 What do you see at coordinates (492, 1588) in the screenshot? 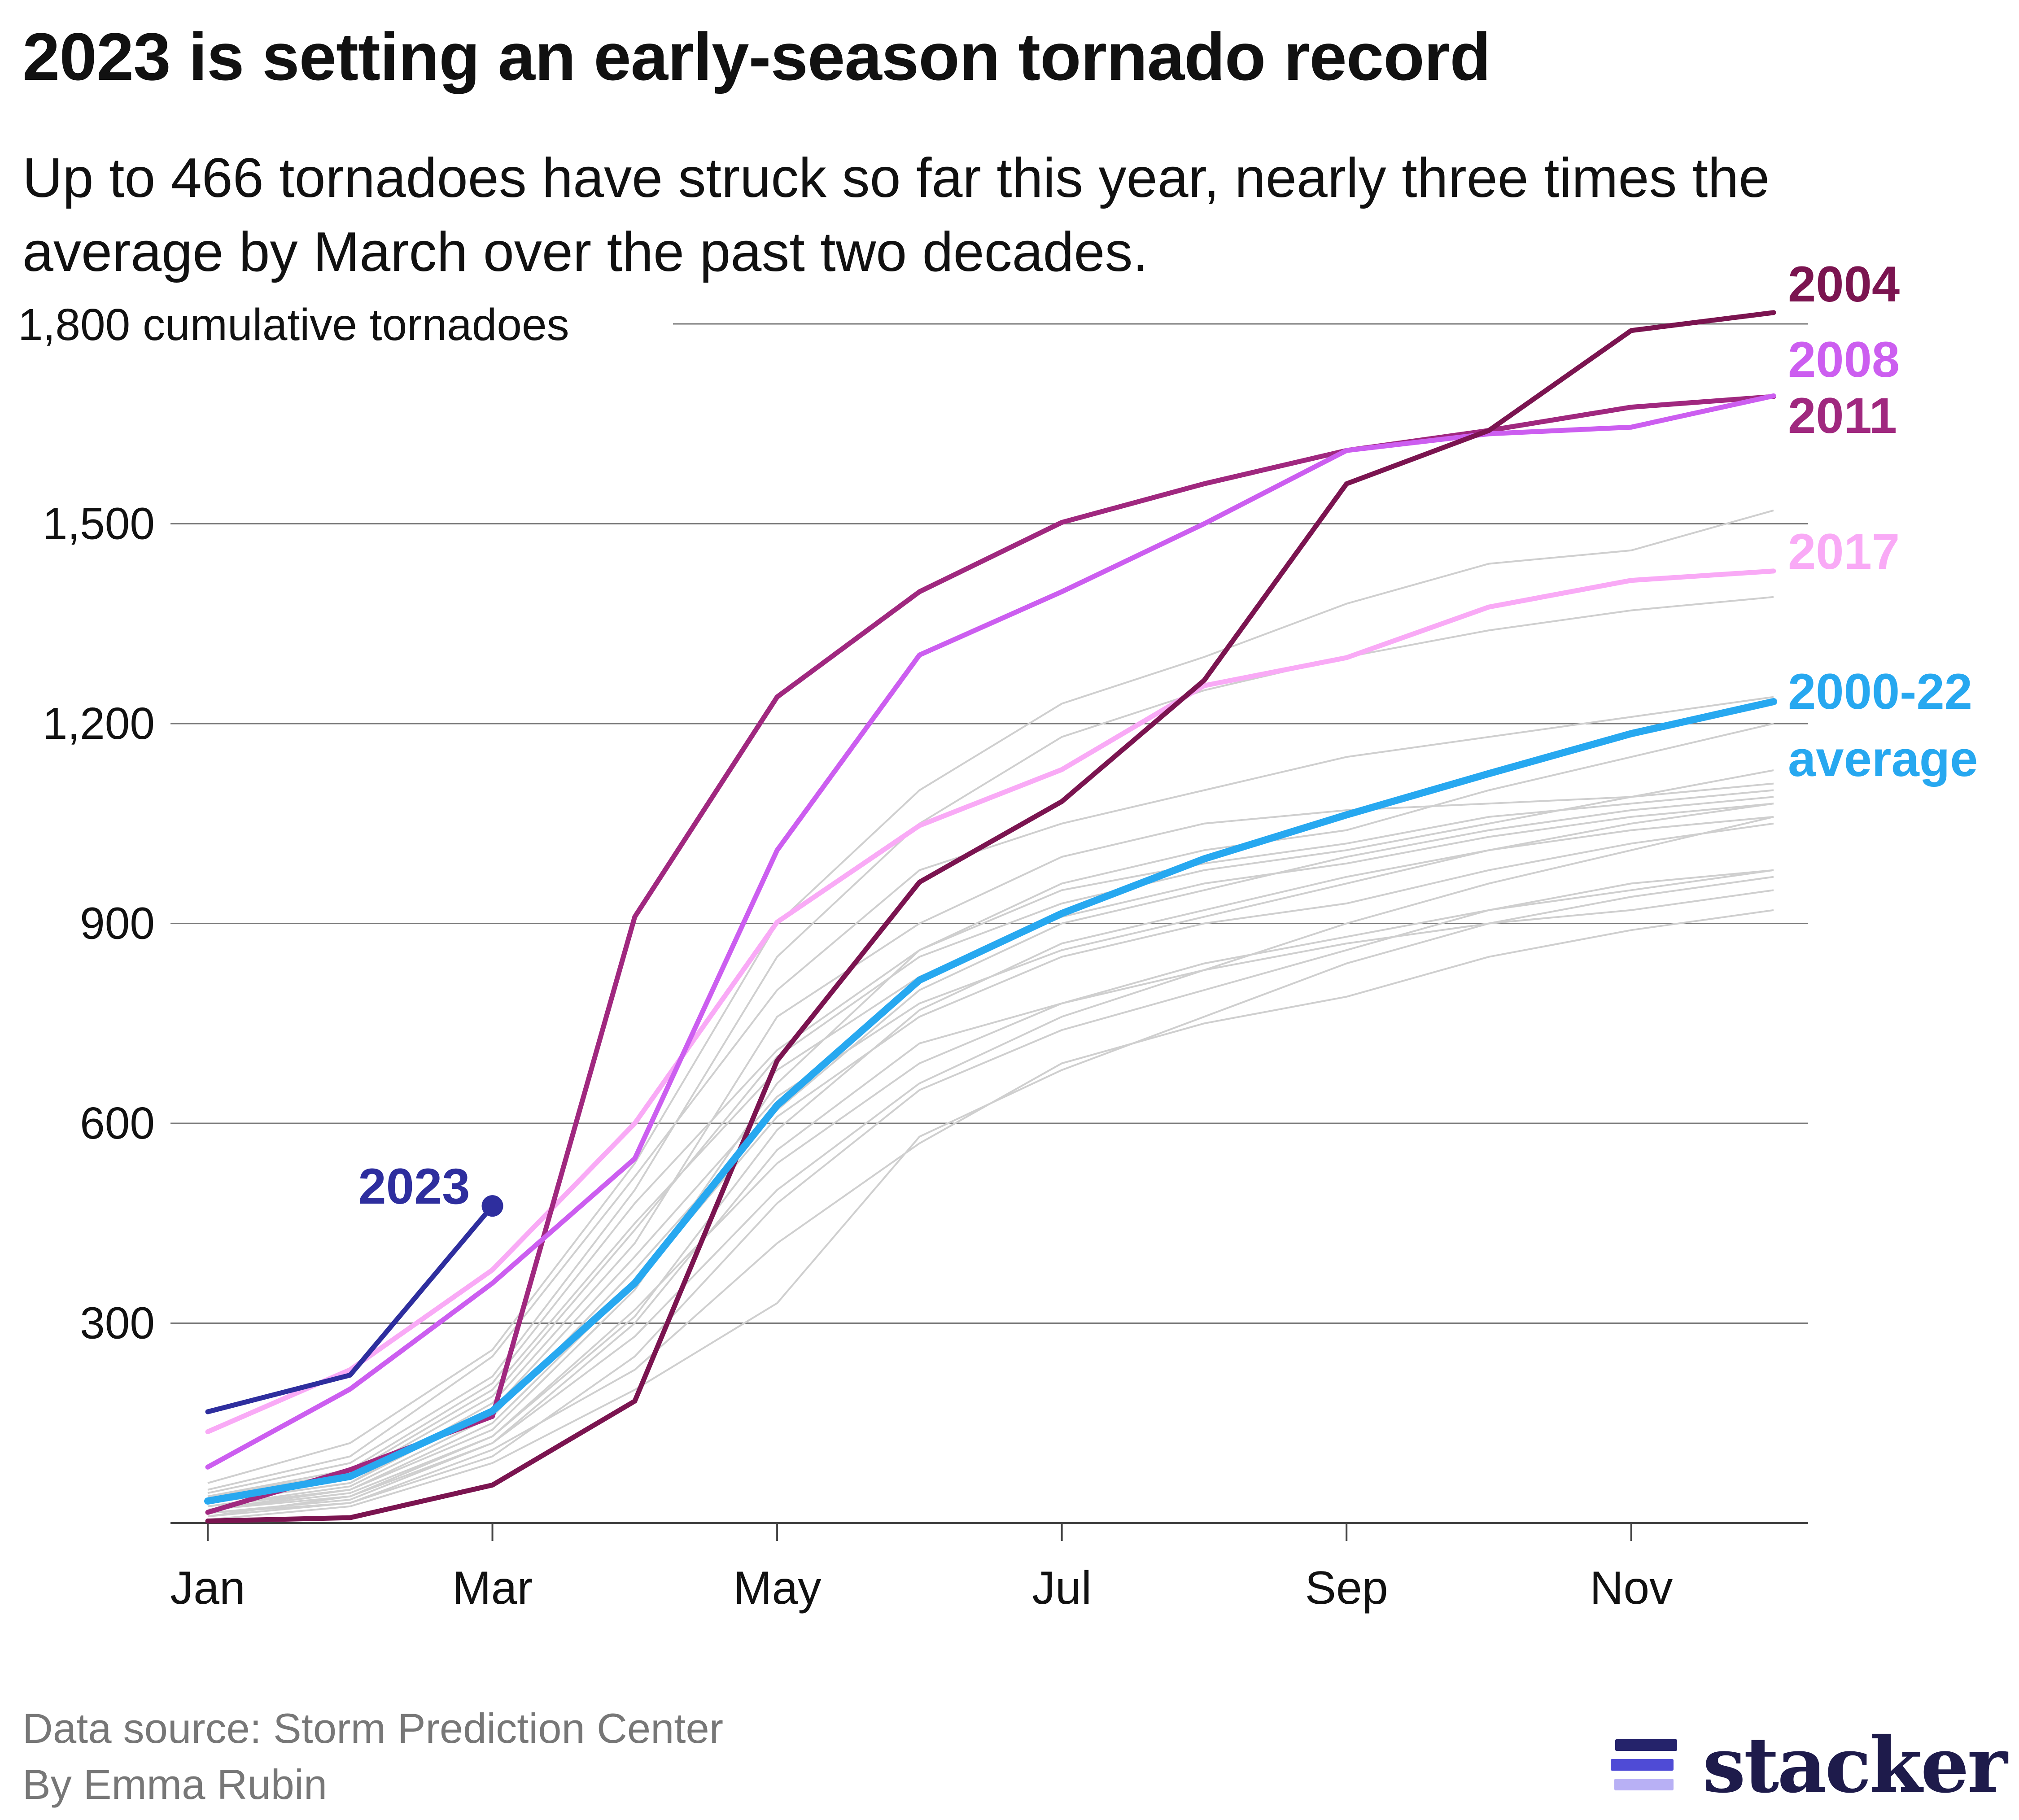
I see `x-tick-label: Mar` at bounding box center [492, 1588].